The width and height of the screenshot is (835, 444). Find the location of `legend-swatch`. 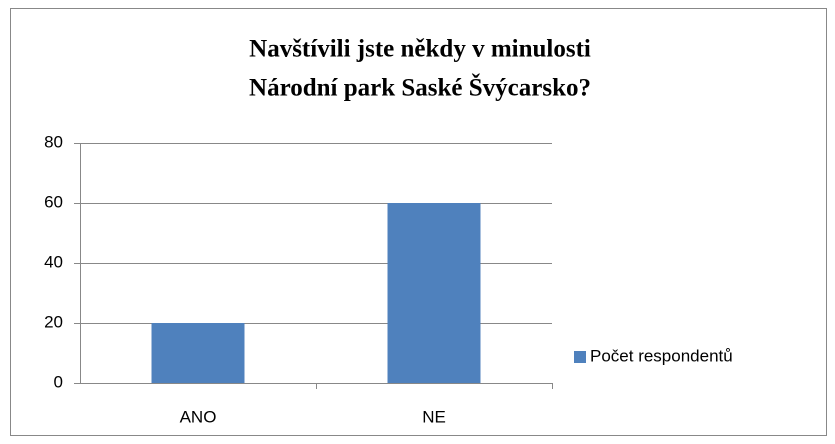

legend-swatch is located at coordinates (580, 357).